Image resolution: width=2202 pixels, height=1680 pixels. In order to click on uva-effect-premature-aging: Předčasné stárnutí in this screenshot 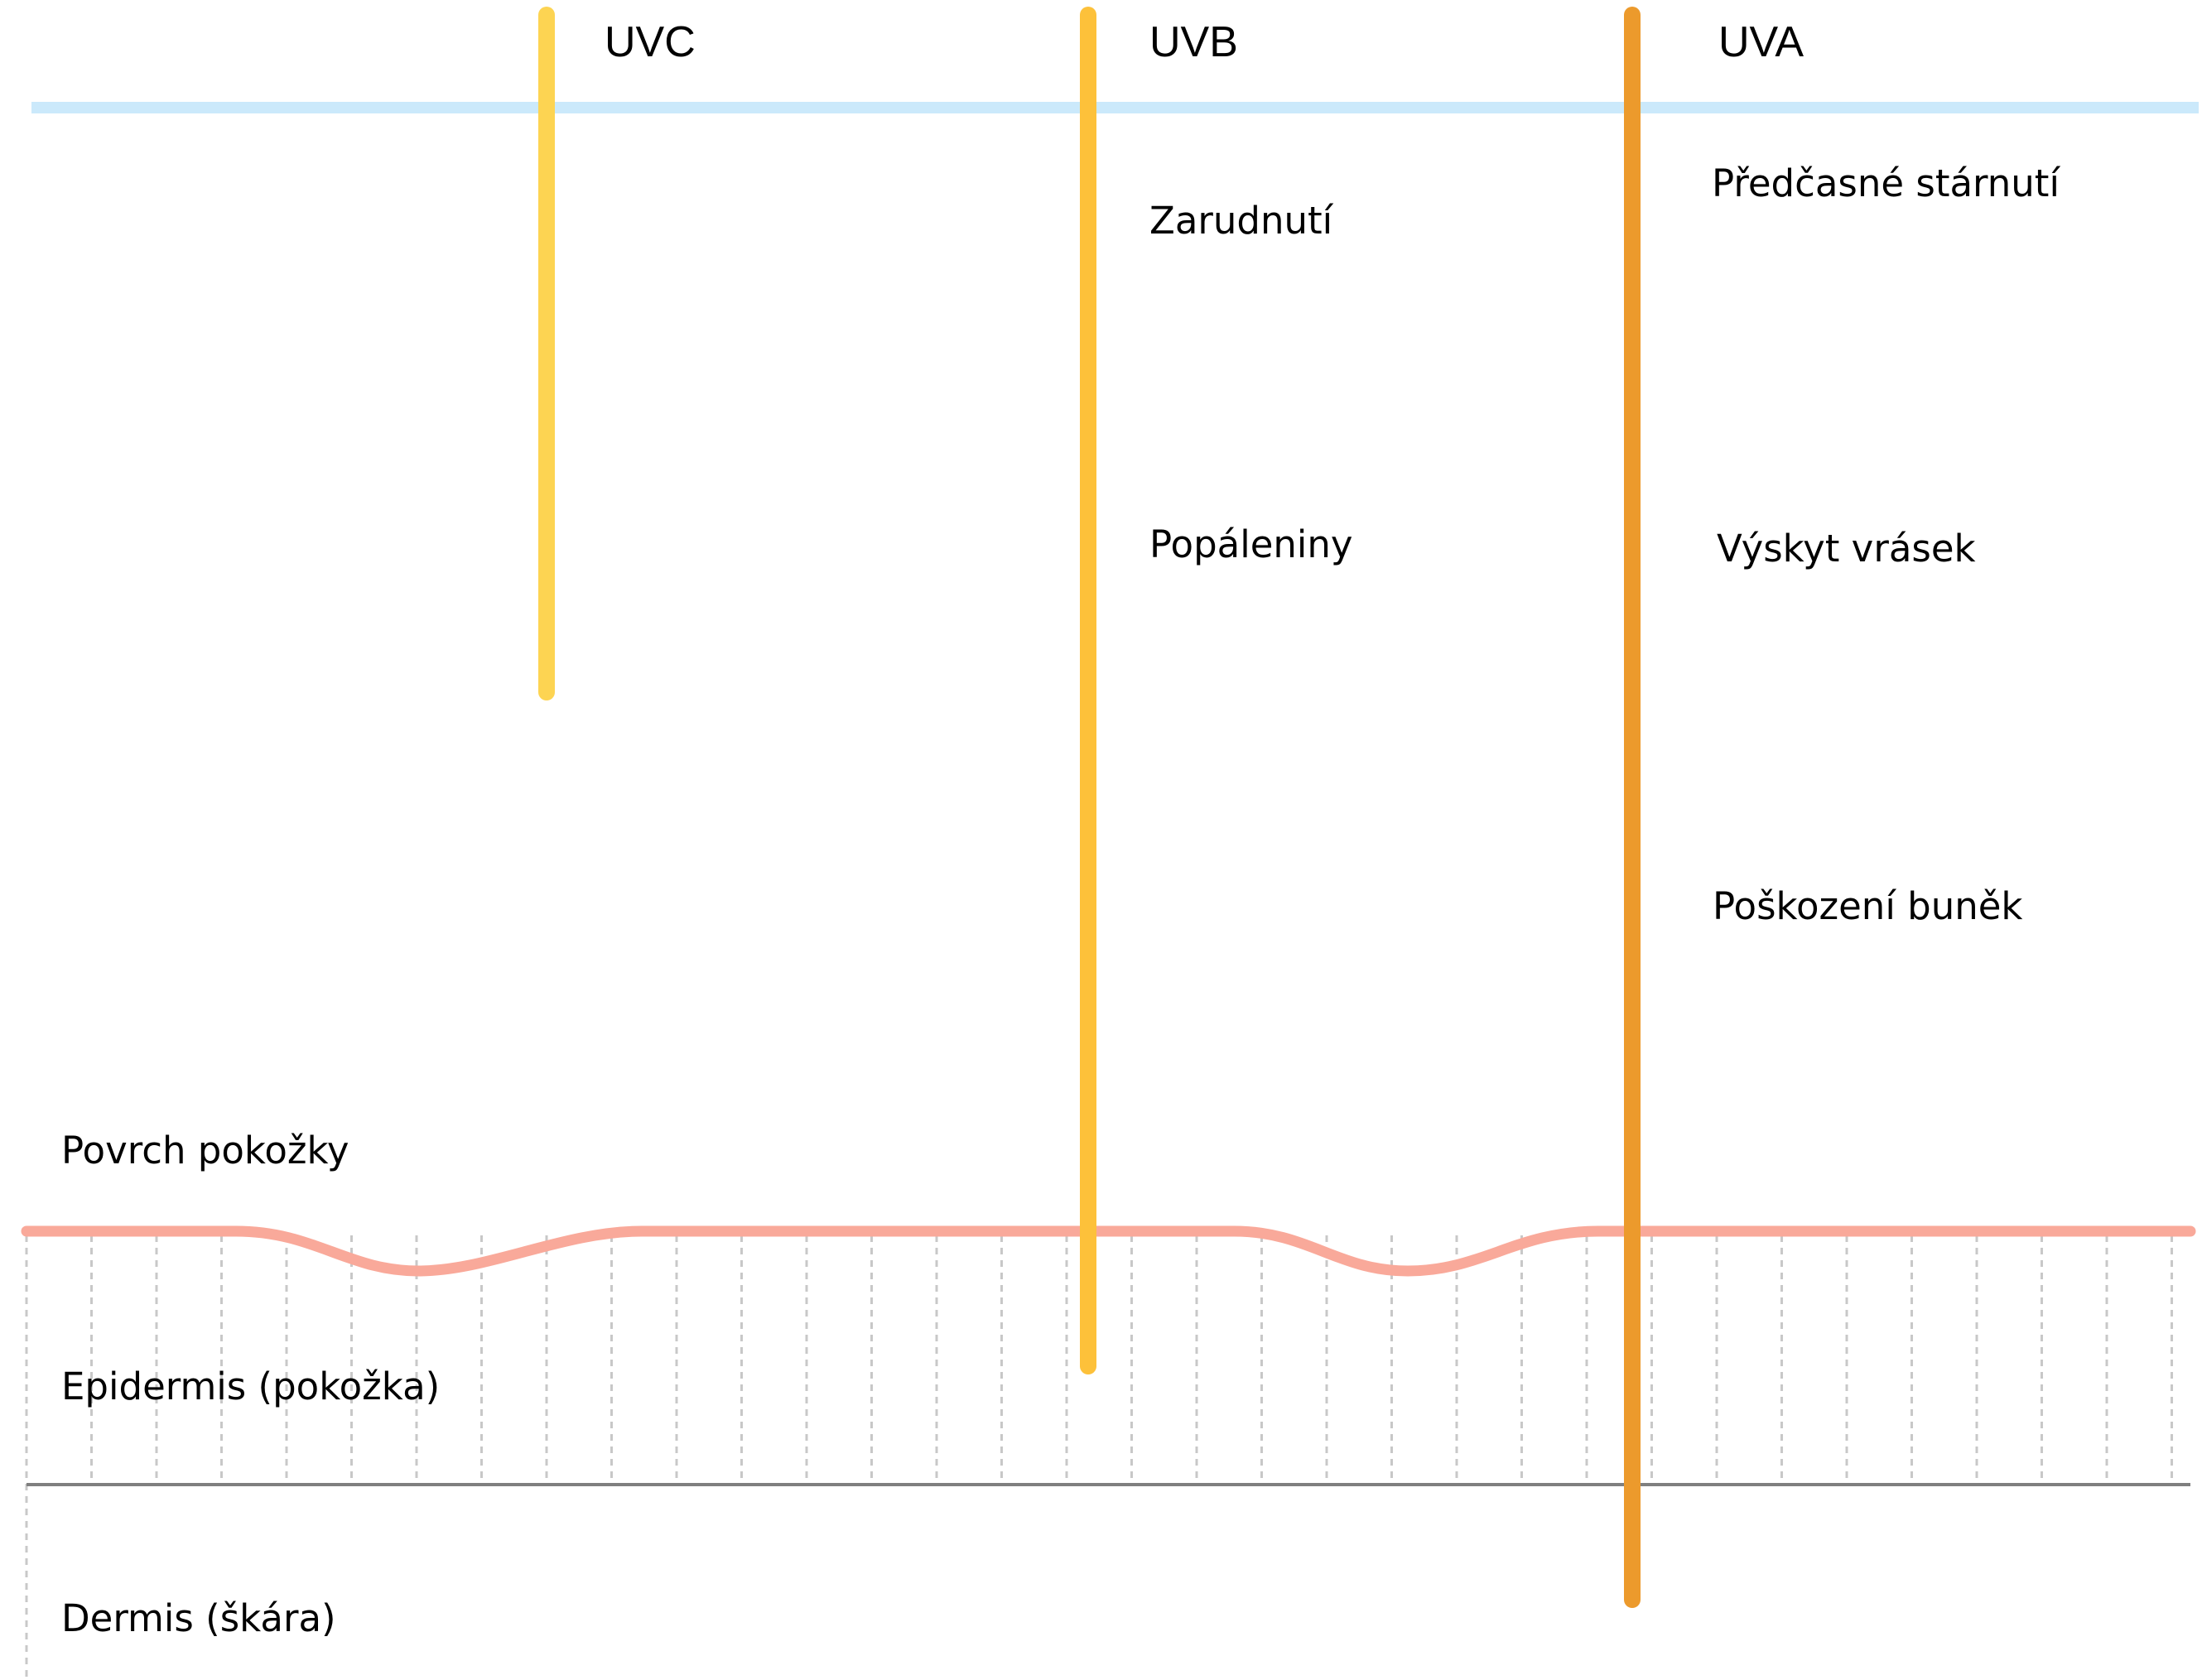, I will do `click(1886, 183)`.